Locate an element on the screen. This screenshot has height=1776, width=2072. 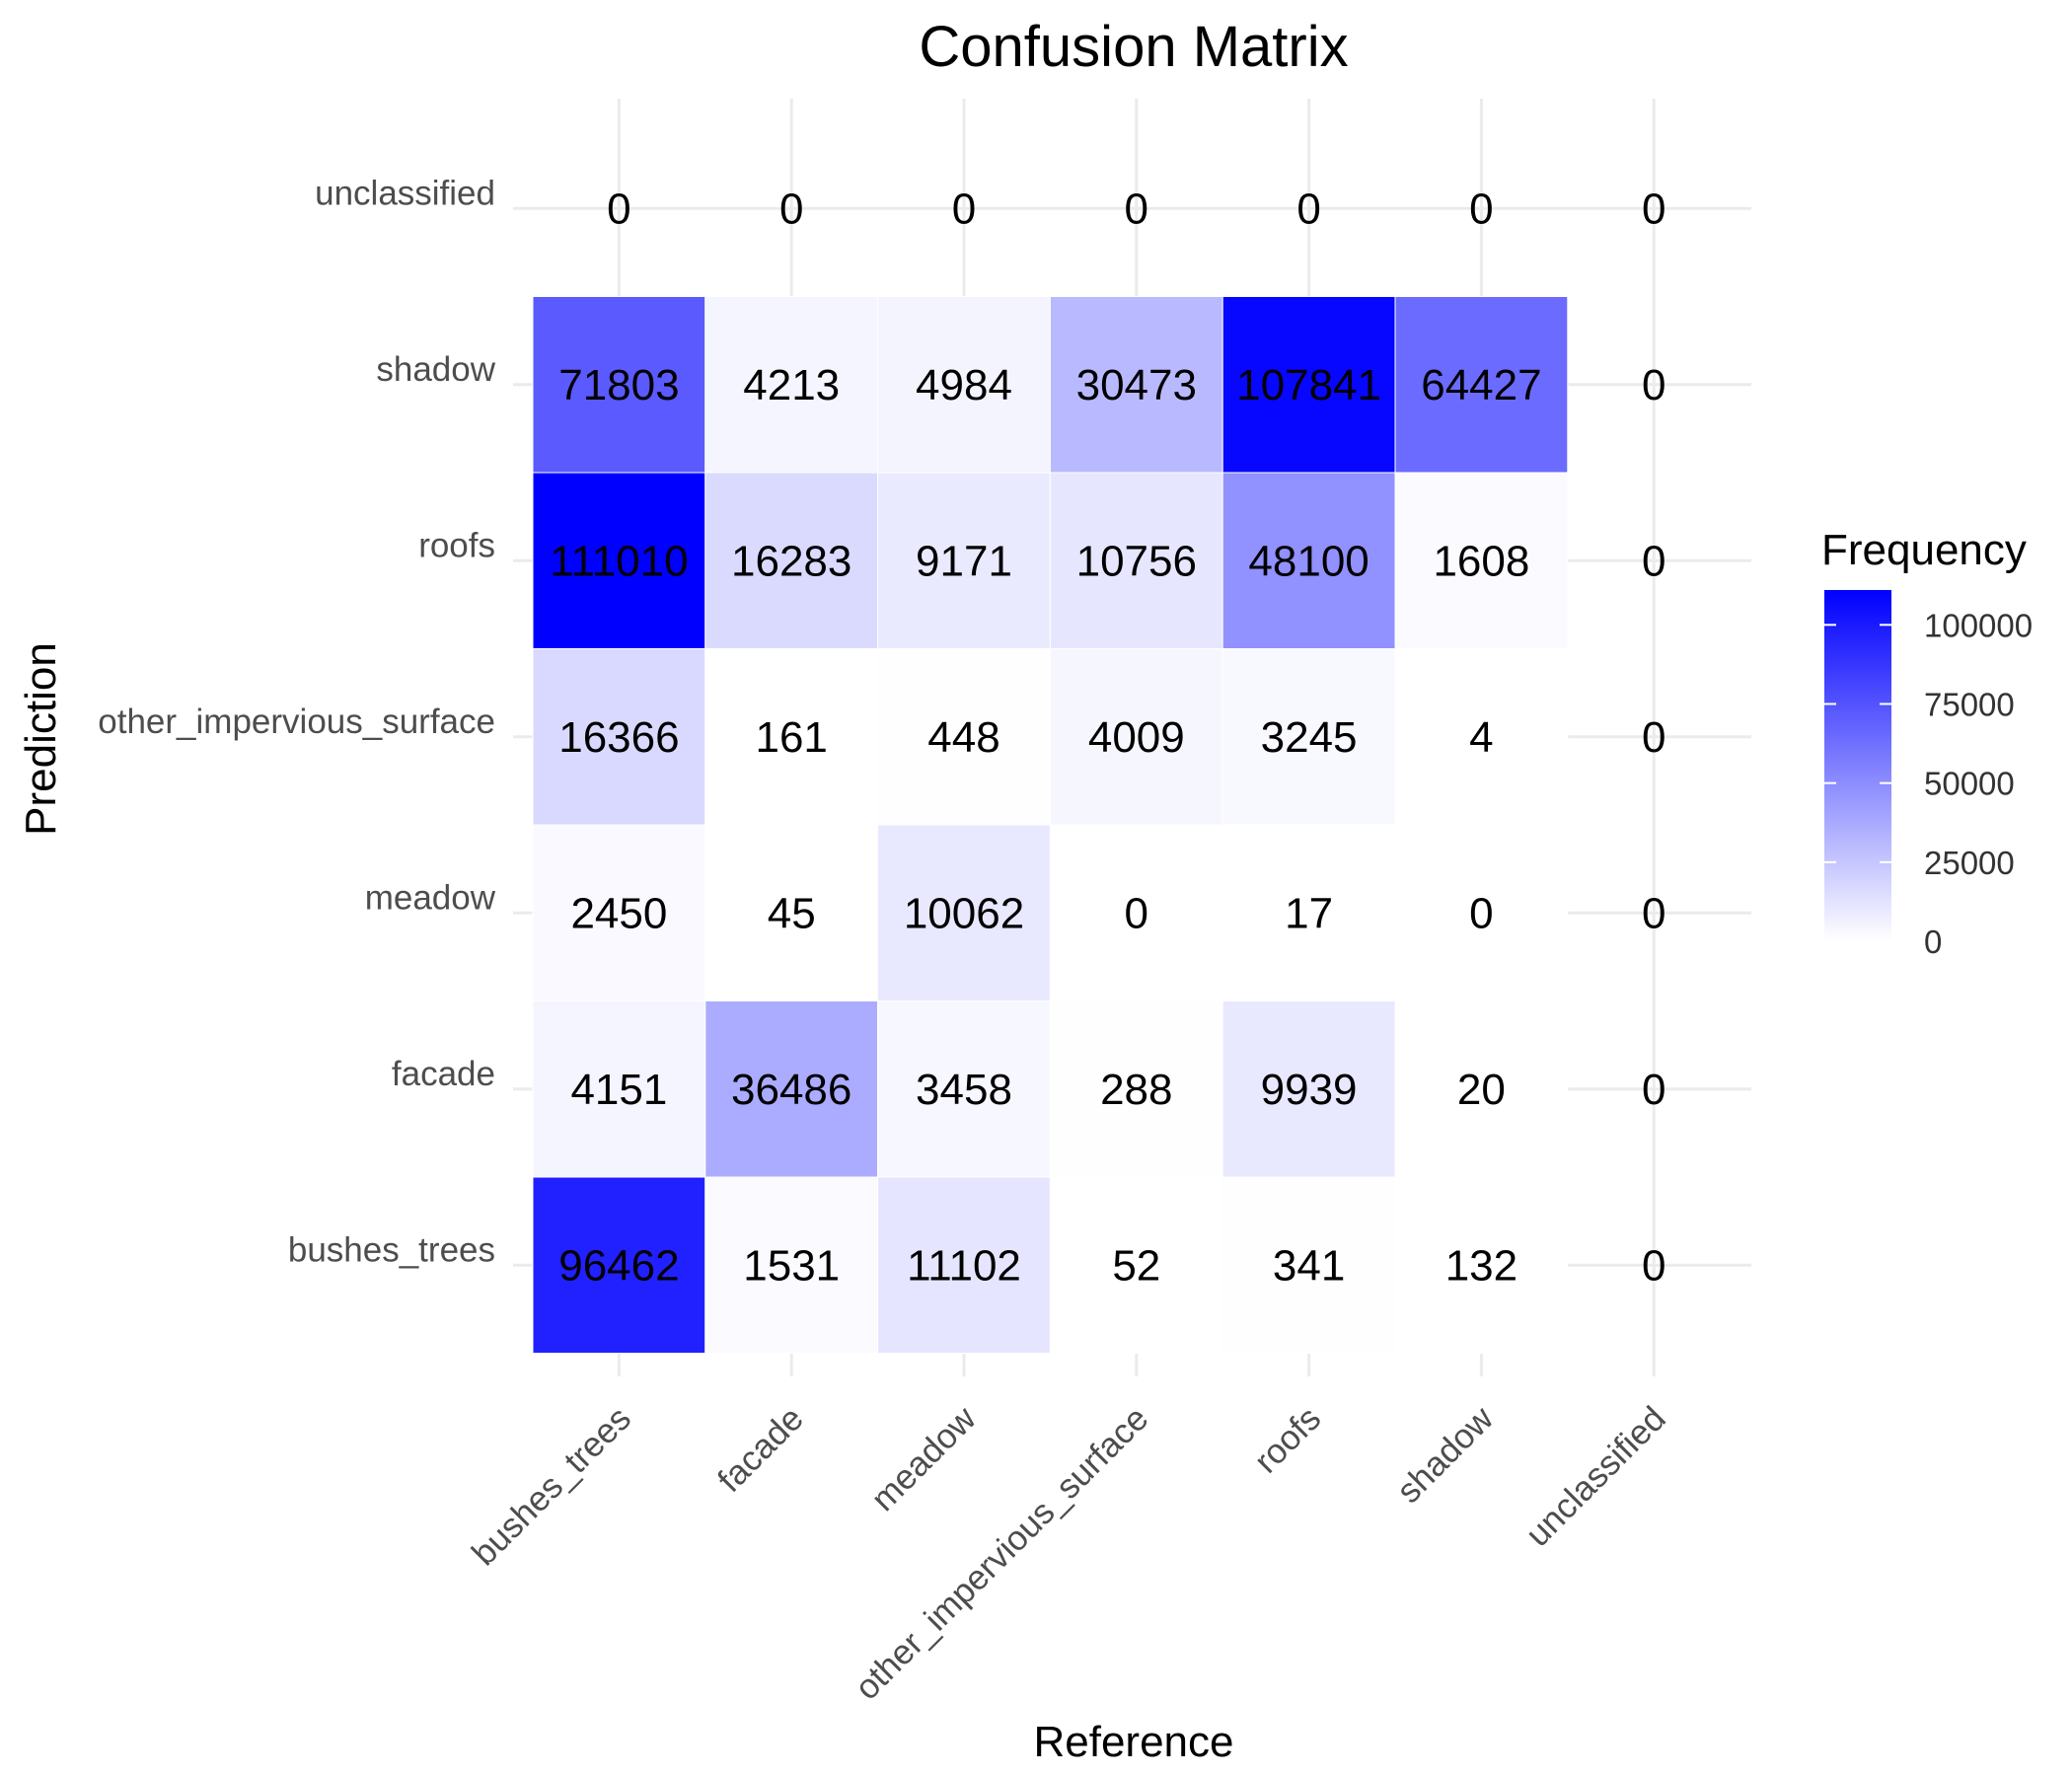
y-tick-label: other_impervious_surface is located at coordinates (296, 722).